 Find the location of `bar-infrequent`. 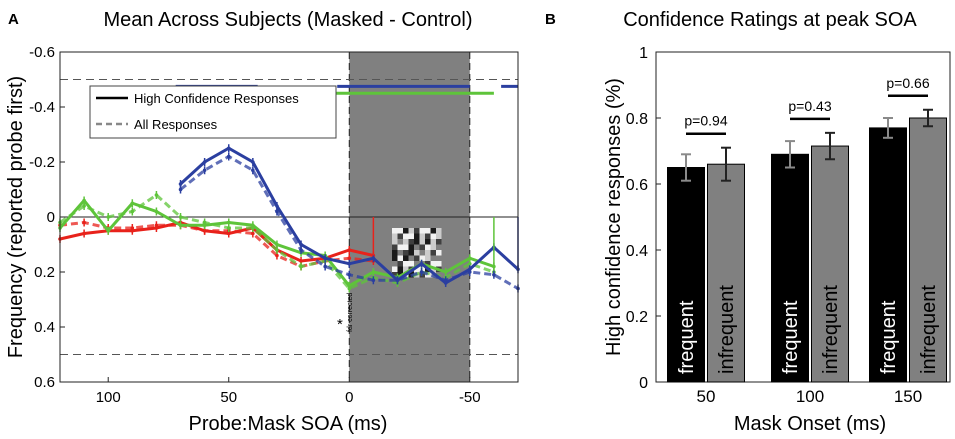

bar-infrequent is located at coordinates (726, 273).